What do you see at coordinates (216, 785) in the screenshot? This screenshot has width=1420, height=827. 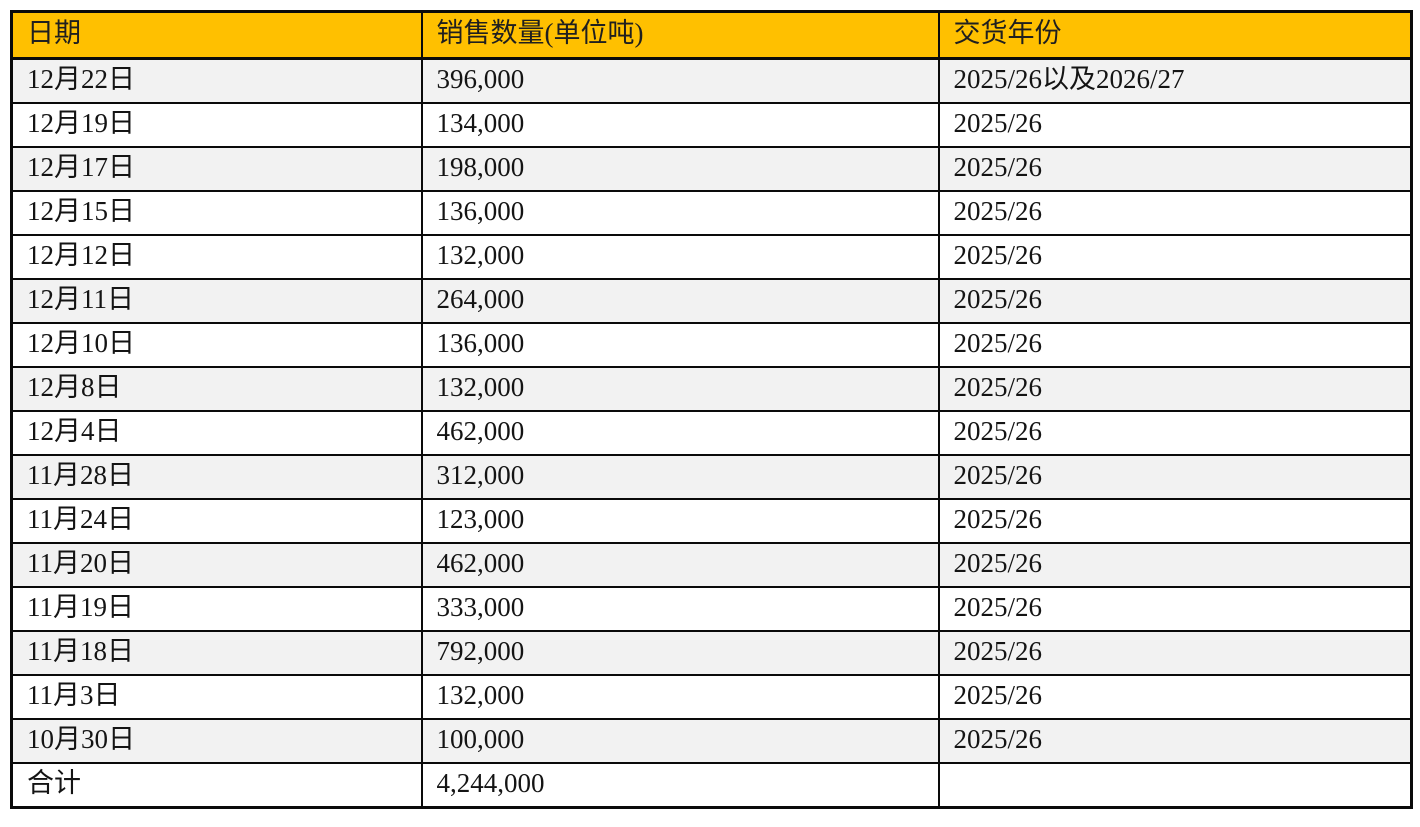 I see `cell-date: 合计` at bounding box center [216, 785].